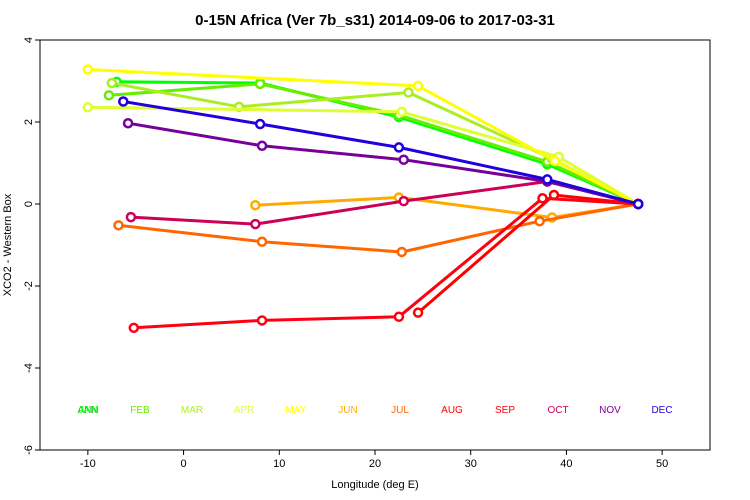 This screenshot has width=750, height=500. Describe the element at coordinates (375, 464) in the screenshot. I see `x-tick-label: 20` at that location.